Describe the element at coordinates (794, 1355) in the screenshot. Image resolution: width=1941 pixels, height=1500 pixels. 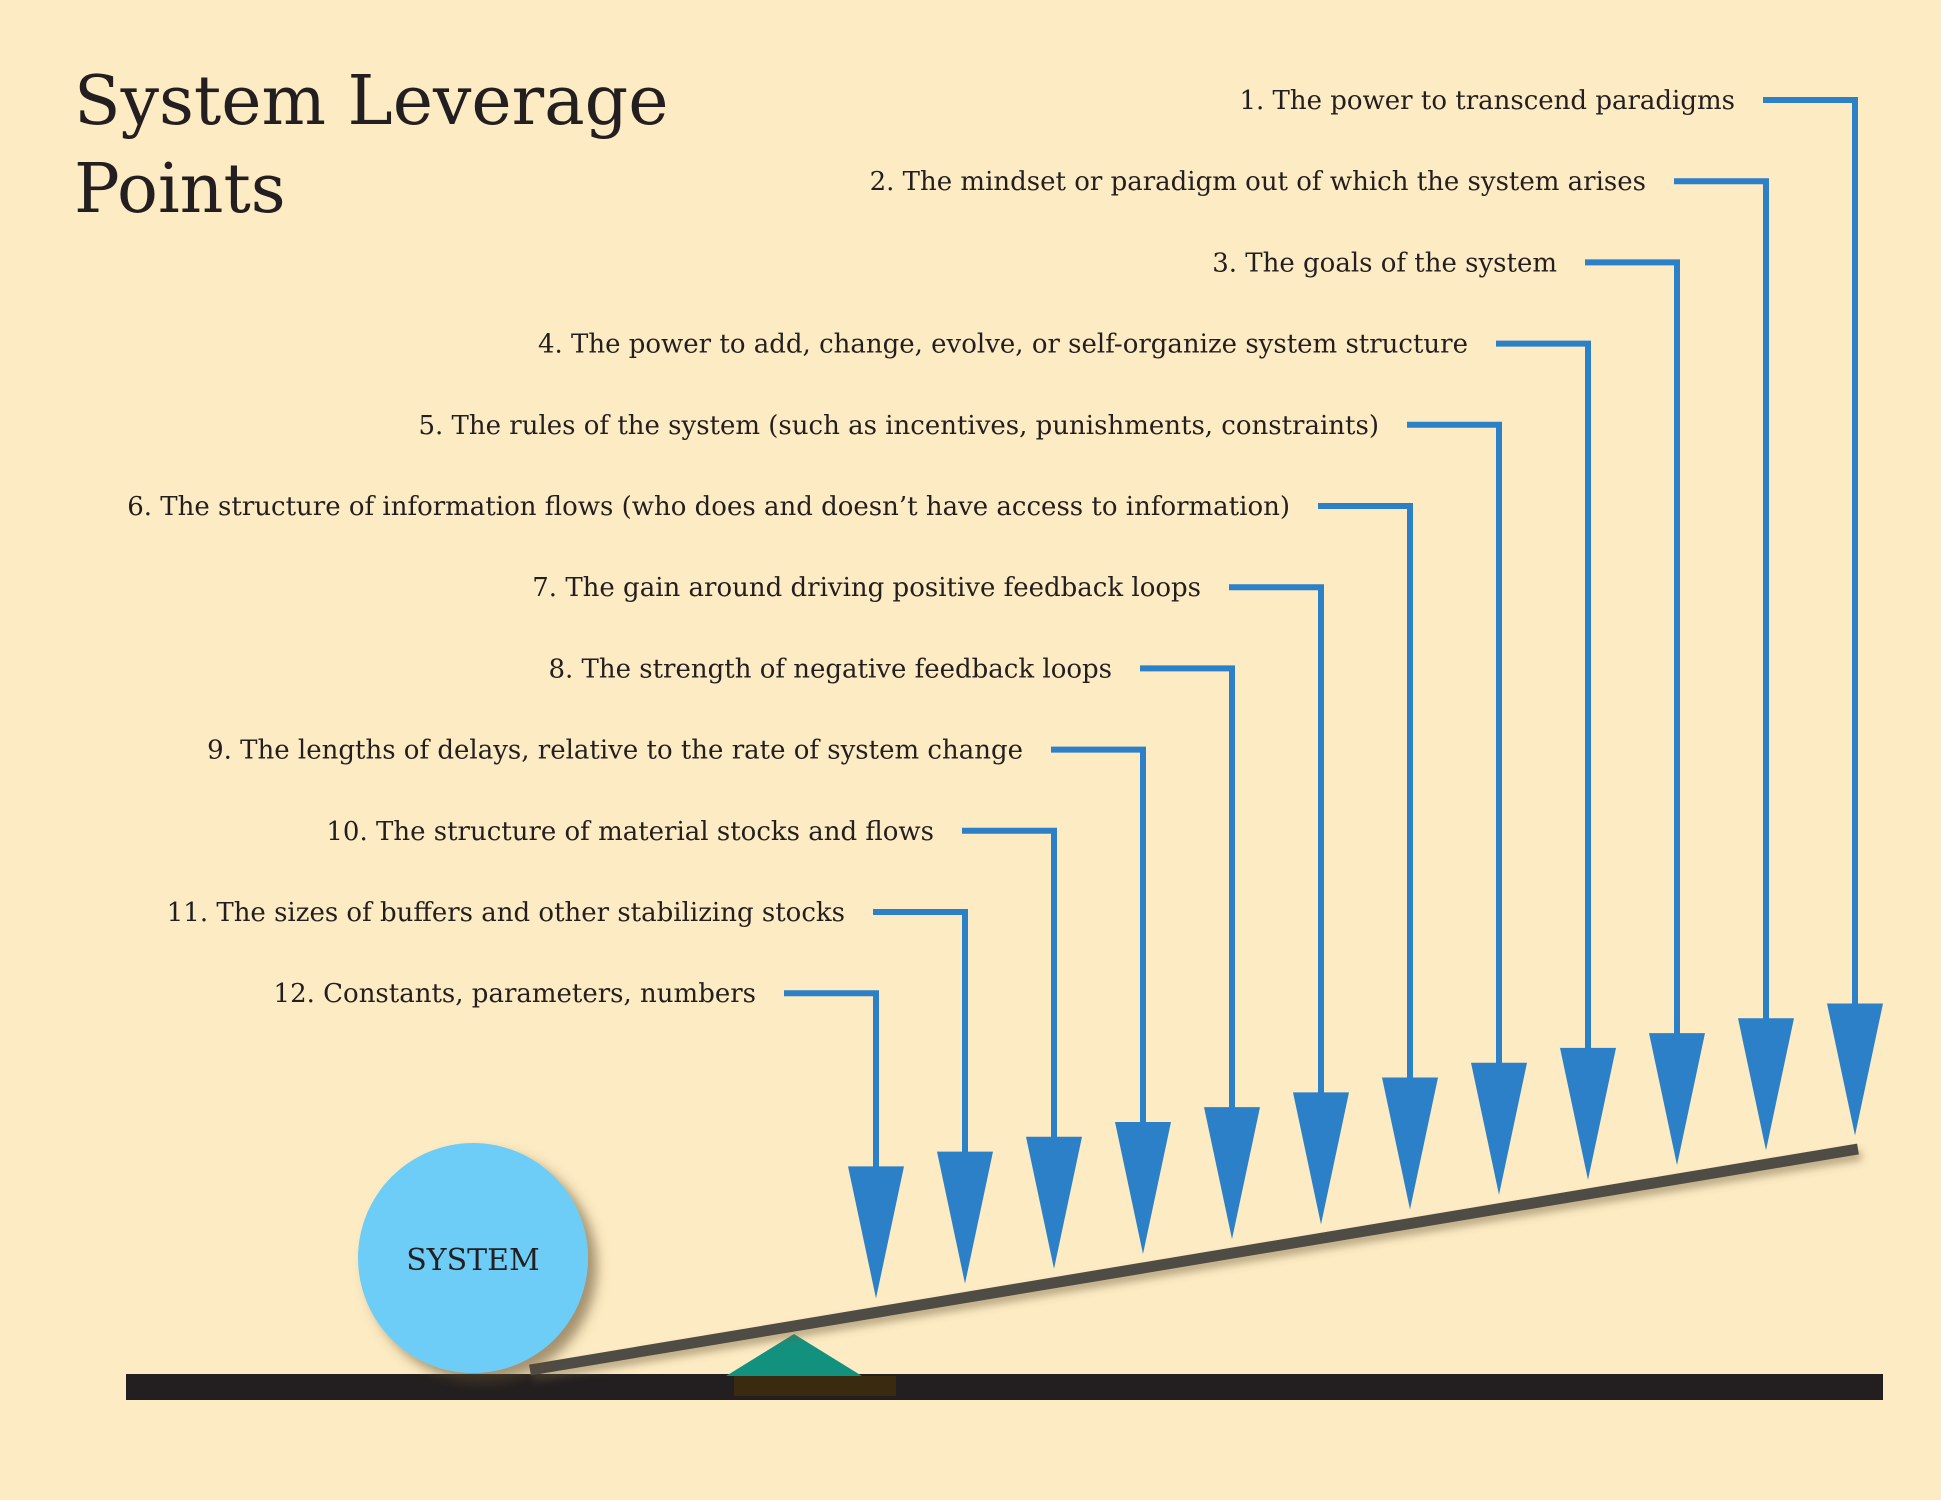
I see `fulcrum` at that location.